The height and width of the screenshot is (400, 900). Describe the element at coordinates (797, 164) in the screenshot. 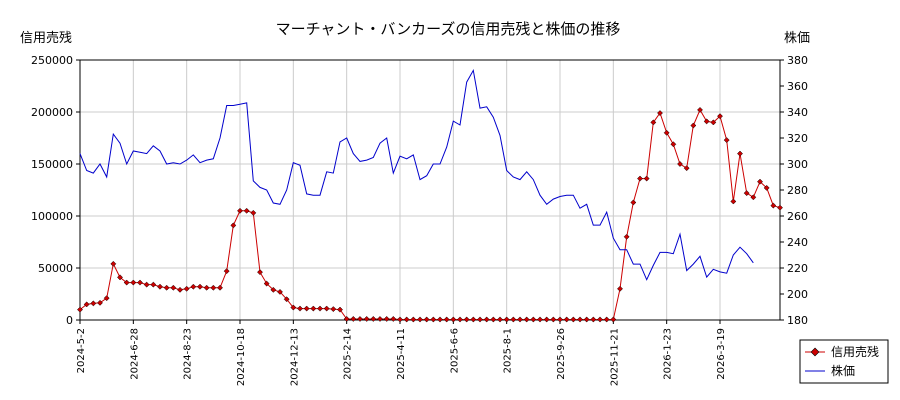

I see `y-tick-label-right: 300` at that location.